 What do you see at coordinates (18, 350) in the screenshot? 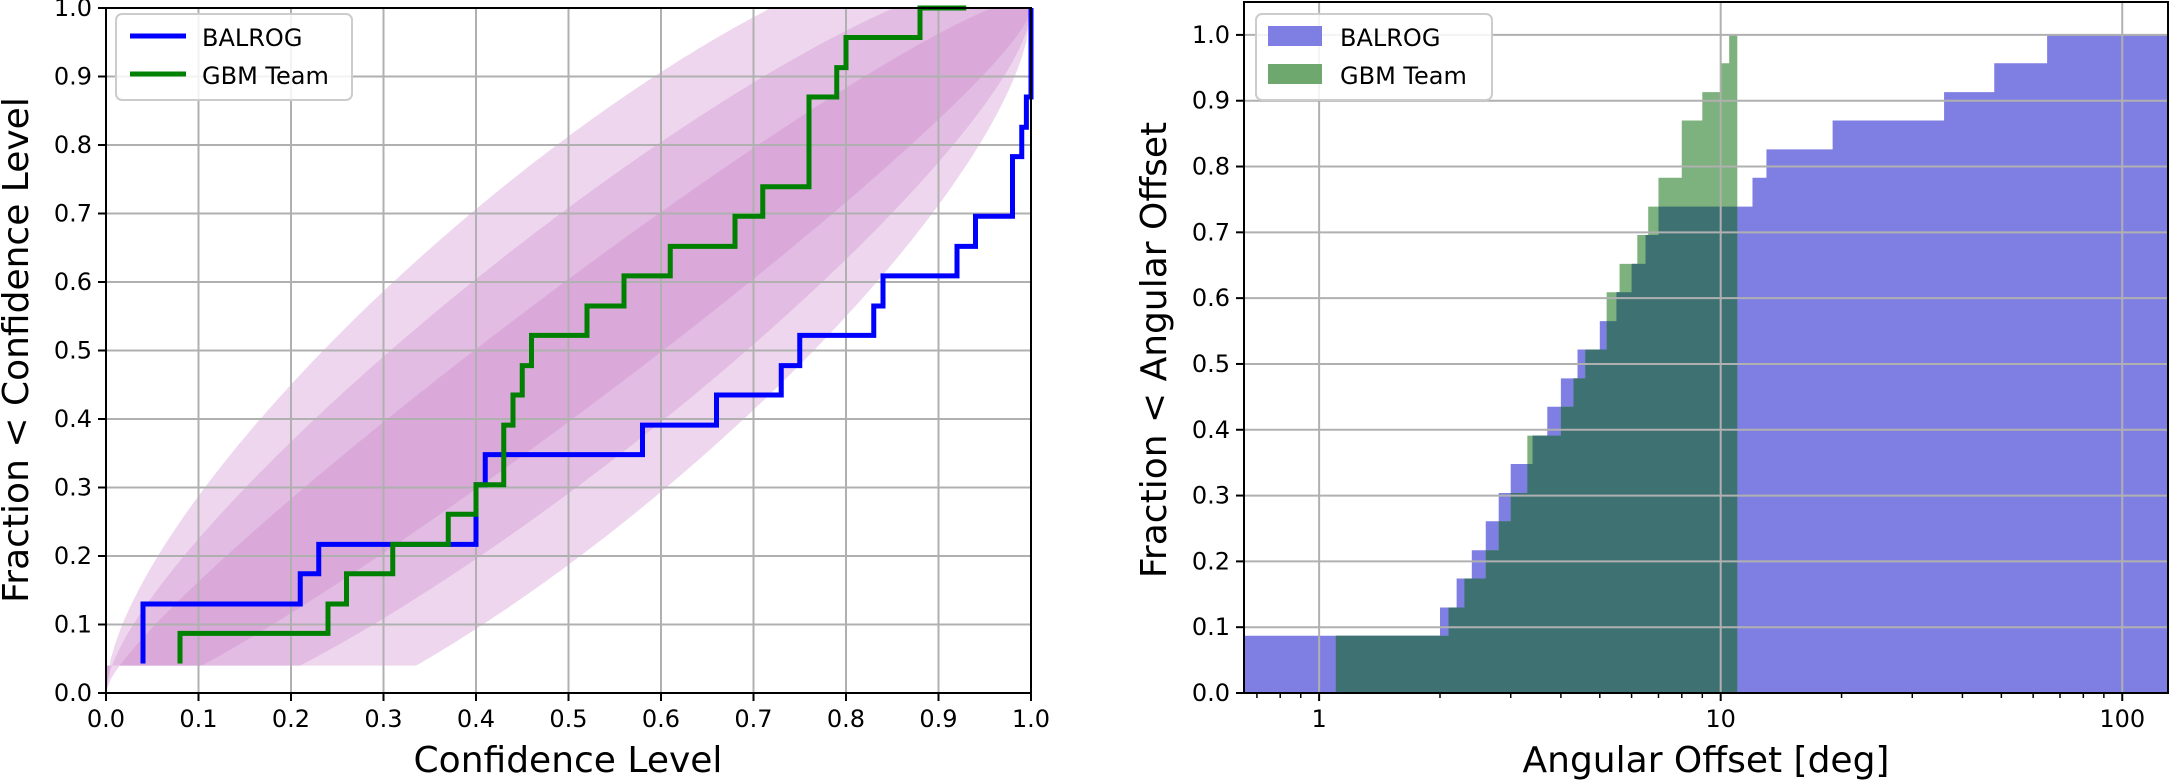
I see `left-y-axis-label: Fraction < Confidence Level` at bounding box center [18, 350].